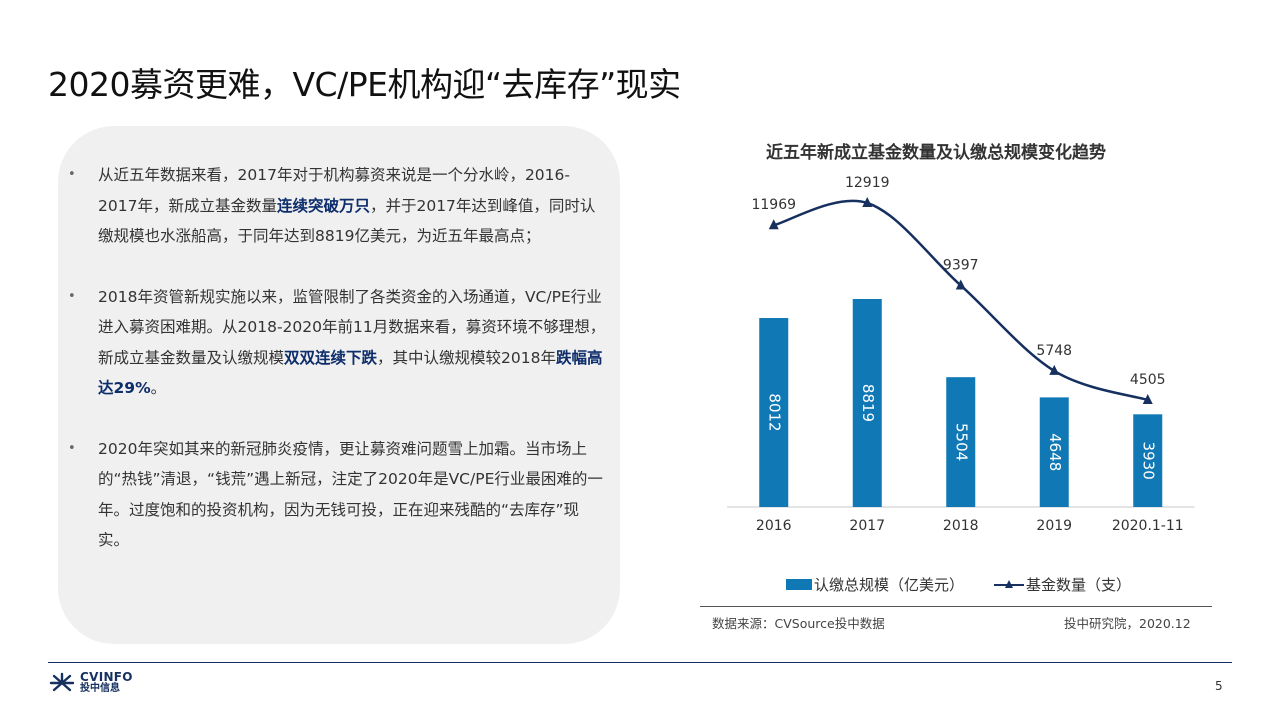  Describe the element at coordinates (1054, 351) in the screenshot. I see `line-value-label: 5748` at that location.